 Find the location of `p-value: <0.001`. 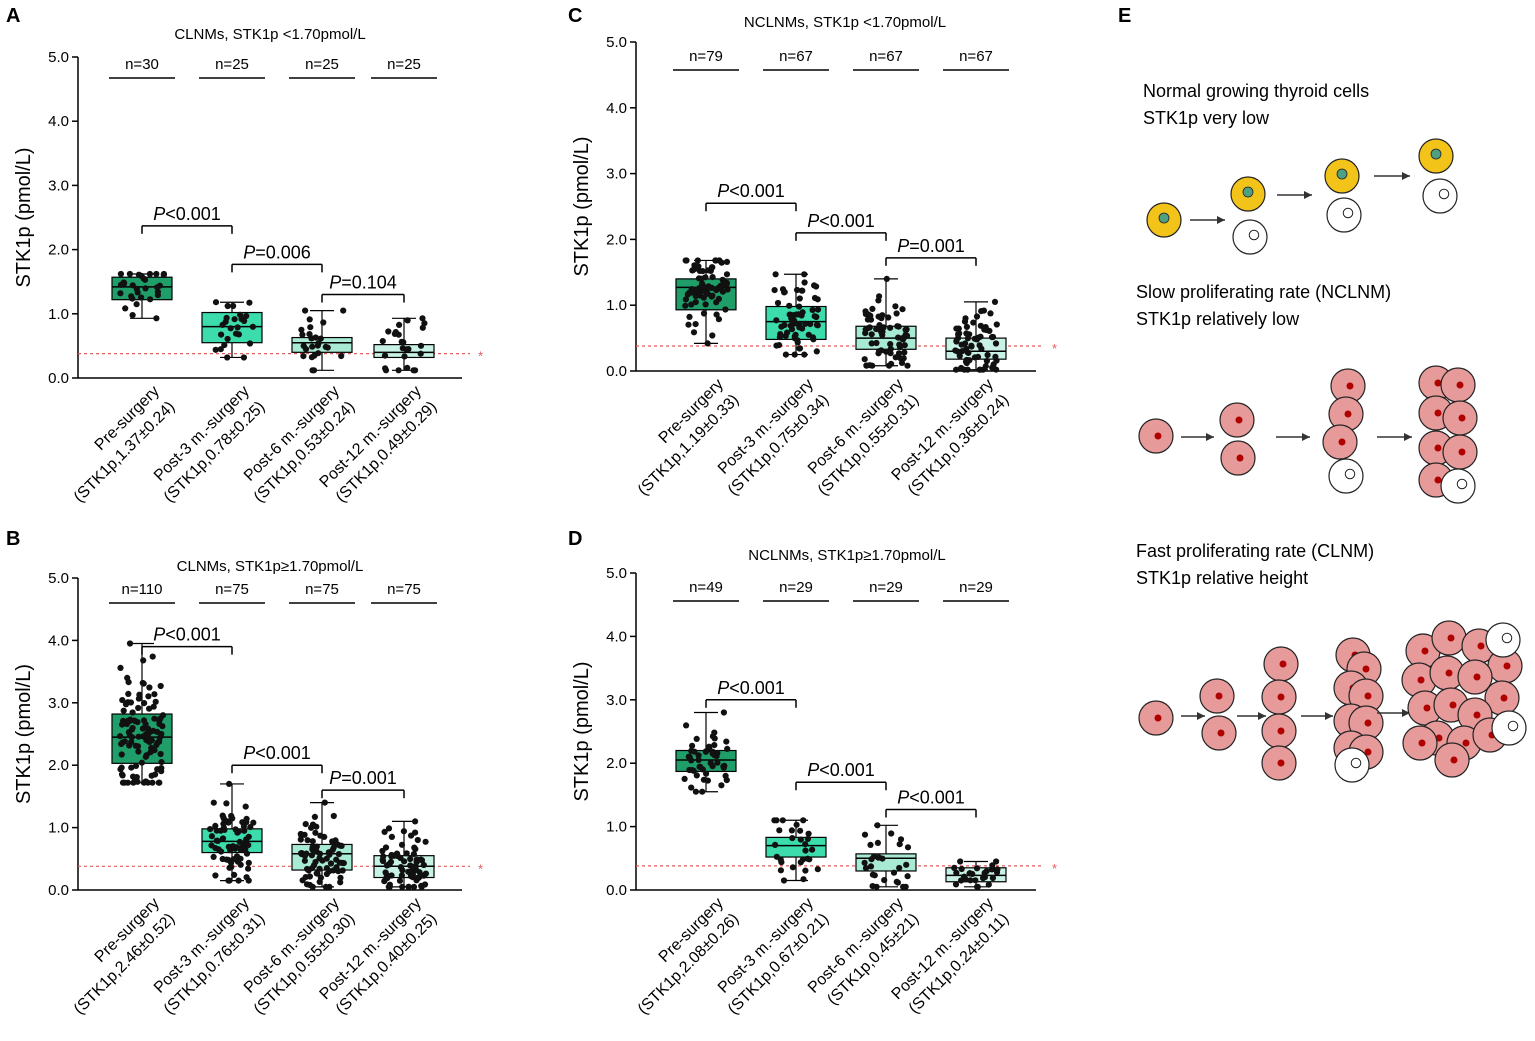

p-value: <0.001 is located at coordinates (193, 635).